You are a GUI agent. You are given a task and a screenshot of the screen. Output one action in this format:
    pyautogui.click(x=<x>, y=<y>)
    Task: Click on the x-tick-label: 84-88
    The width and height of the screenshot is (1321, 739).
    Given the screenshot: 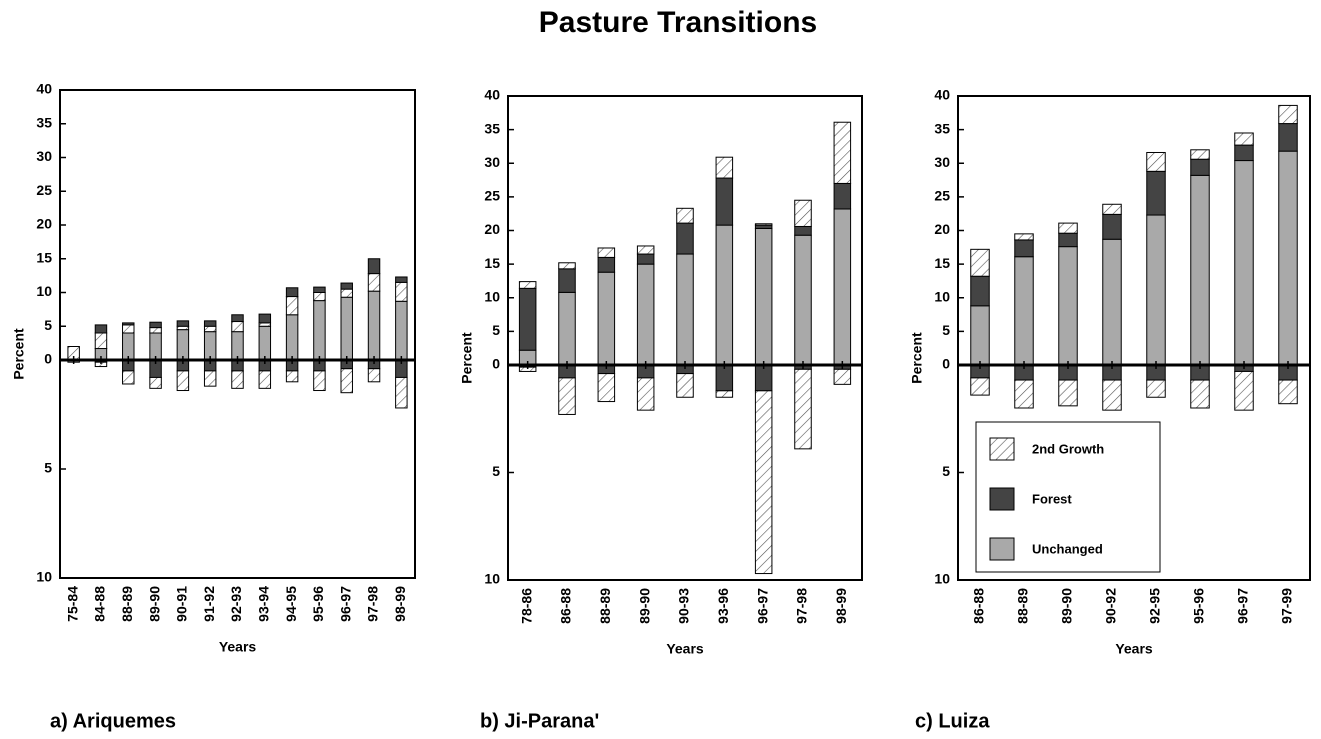 What is the action you would take?
    pyautogui.click(x=100, y=604)
    